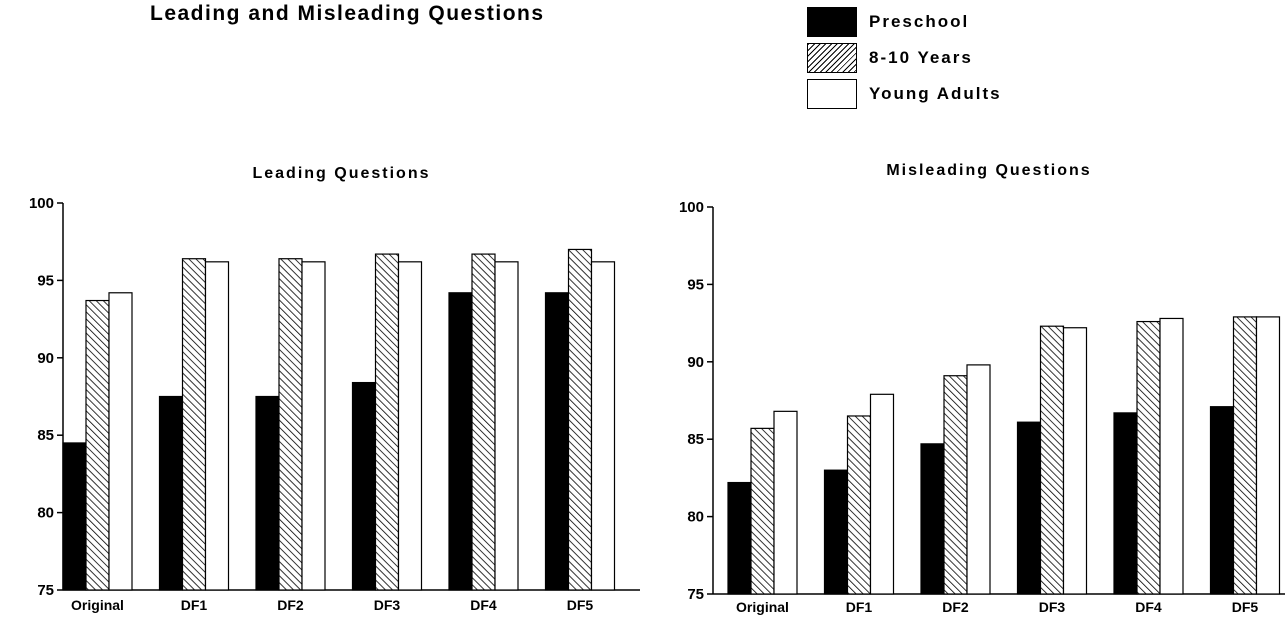 This screenshot has width=1285, height=621. What do you see at coordinates (832, 58) in the screenshot?
I see `legend-swatch-8-10-years` at bounding box center [832, 58].